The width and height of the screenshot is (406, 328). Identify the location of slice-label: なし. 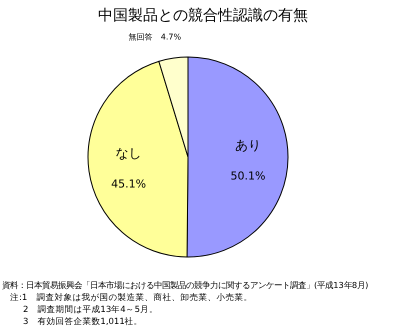
(129, 154).